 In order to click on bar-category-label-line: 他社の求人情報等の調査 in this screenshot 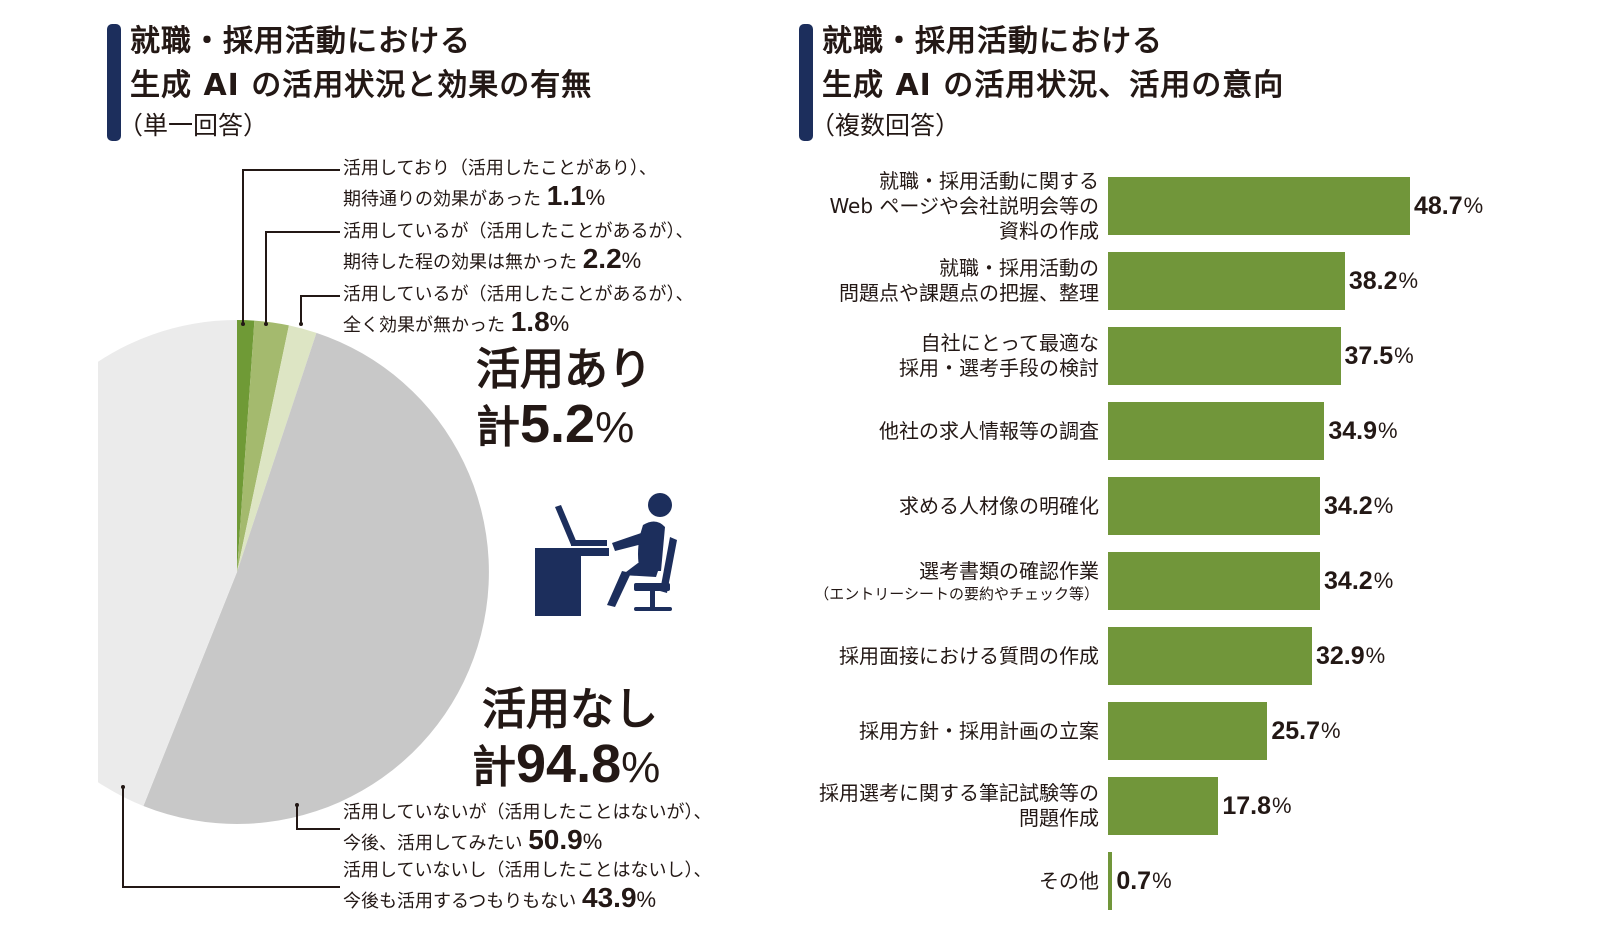, I will do `click(989, 430)`.